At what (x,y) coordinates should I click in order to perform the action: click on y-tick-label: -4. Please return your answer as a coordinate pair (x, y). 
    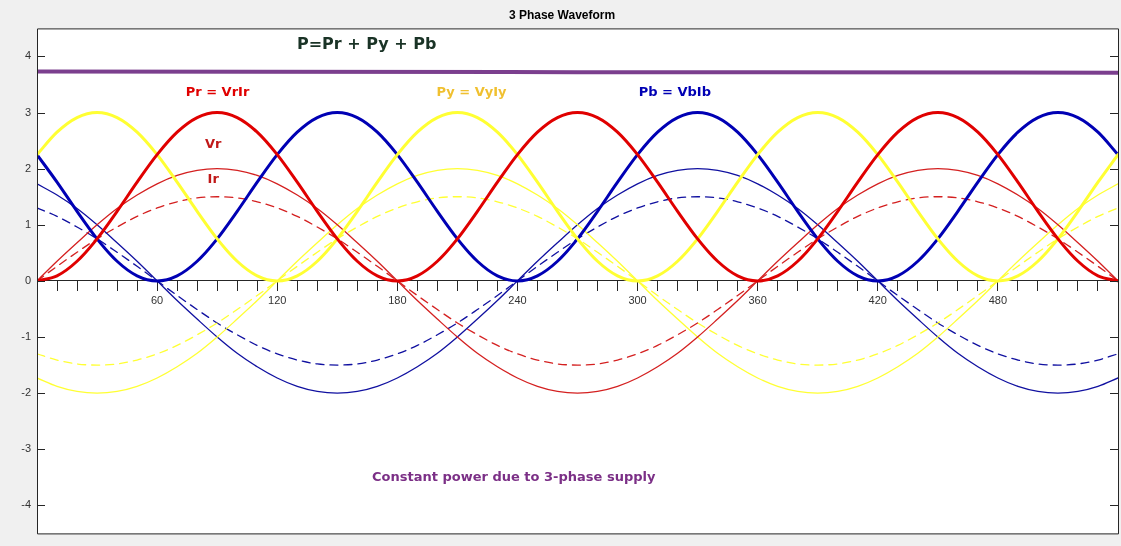
    Looking at the image, I should click on (26, 504).